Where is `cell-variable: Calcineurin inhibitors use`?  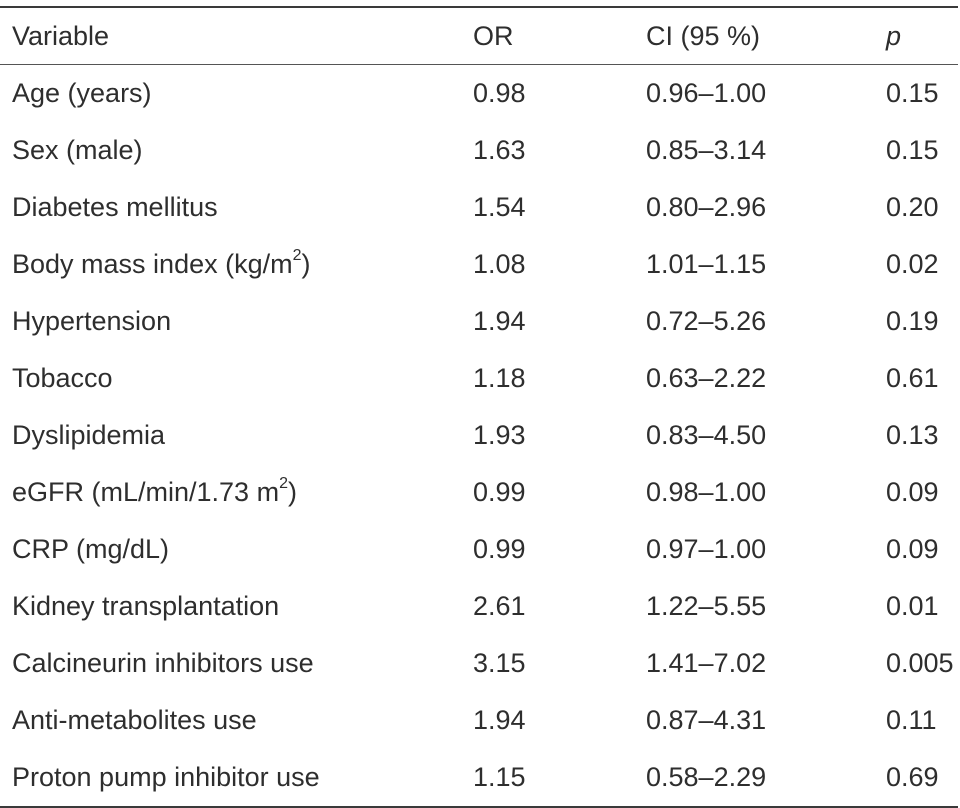
cell-variable: Calcineurin inhibitors use is located at coordinates (163, 663).